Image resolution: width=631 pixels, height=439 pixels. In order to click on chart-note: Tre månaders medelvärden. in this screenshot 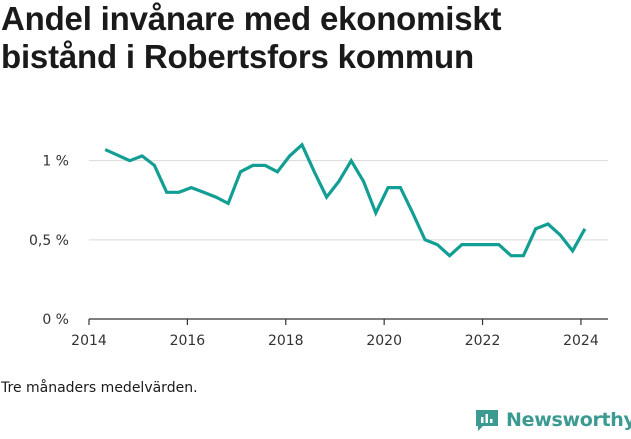, I will do `click(99, 388)`.